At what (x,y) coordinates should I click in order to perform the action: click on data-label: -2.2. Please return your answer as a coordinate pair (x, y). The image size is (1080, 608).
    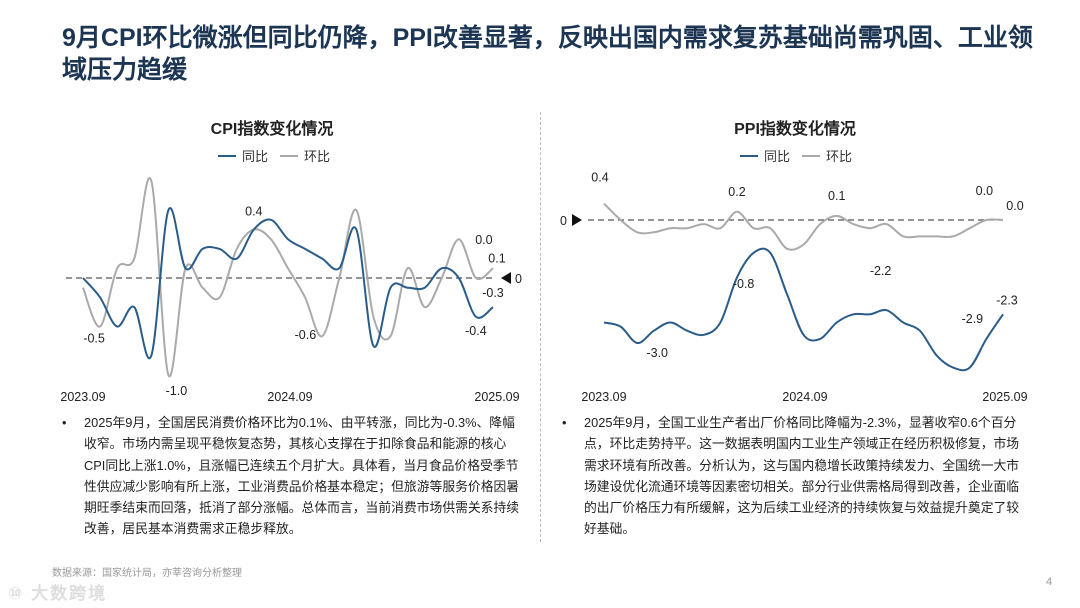
    Looking at the image, I should click on (881, 271).